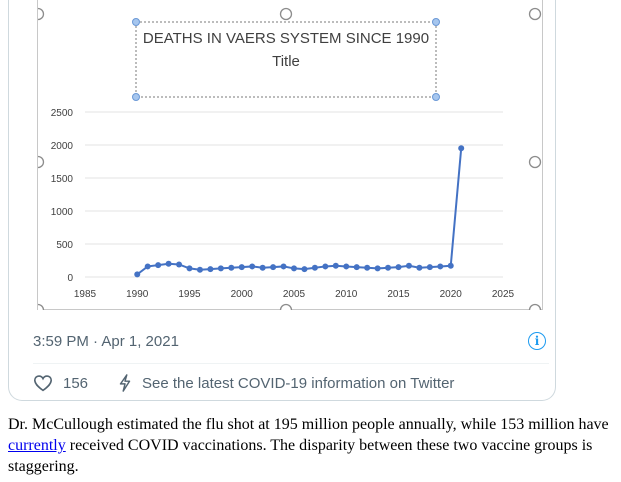 This screenshot has height=482, width=621. What do you see at coordinates (346, 294) in the screenshot?
I see `x-tick-label: 2010` at bounding box center [346, 294].